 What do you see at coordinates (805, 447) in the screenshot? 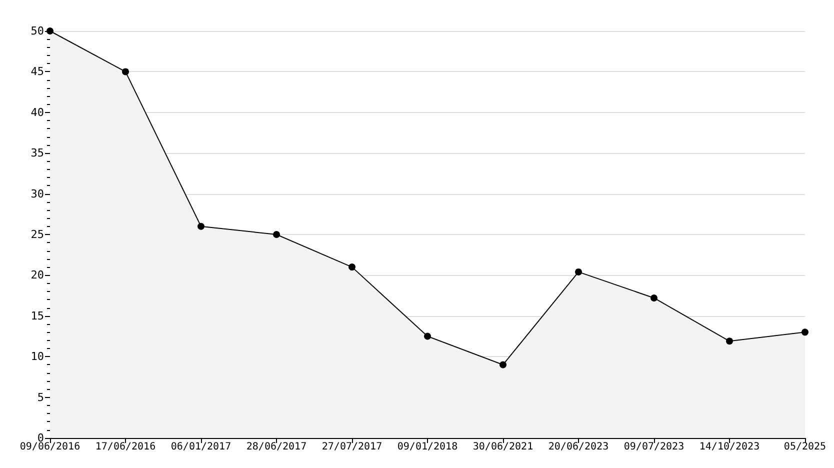
I see `x-tick-label: 05/2025` at bounding box center [805, 447].